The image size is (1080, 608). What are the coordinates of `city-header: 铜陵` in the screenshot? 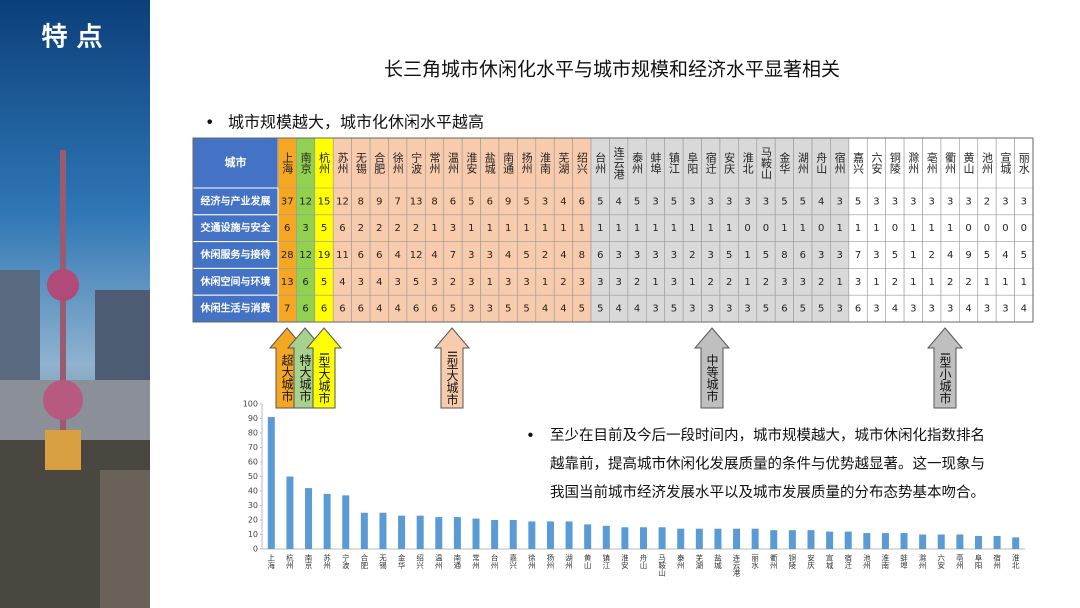 It's located at (894, 163).